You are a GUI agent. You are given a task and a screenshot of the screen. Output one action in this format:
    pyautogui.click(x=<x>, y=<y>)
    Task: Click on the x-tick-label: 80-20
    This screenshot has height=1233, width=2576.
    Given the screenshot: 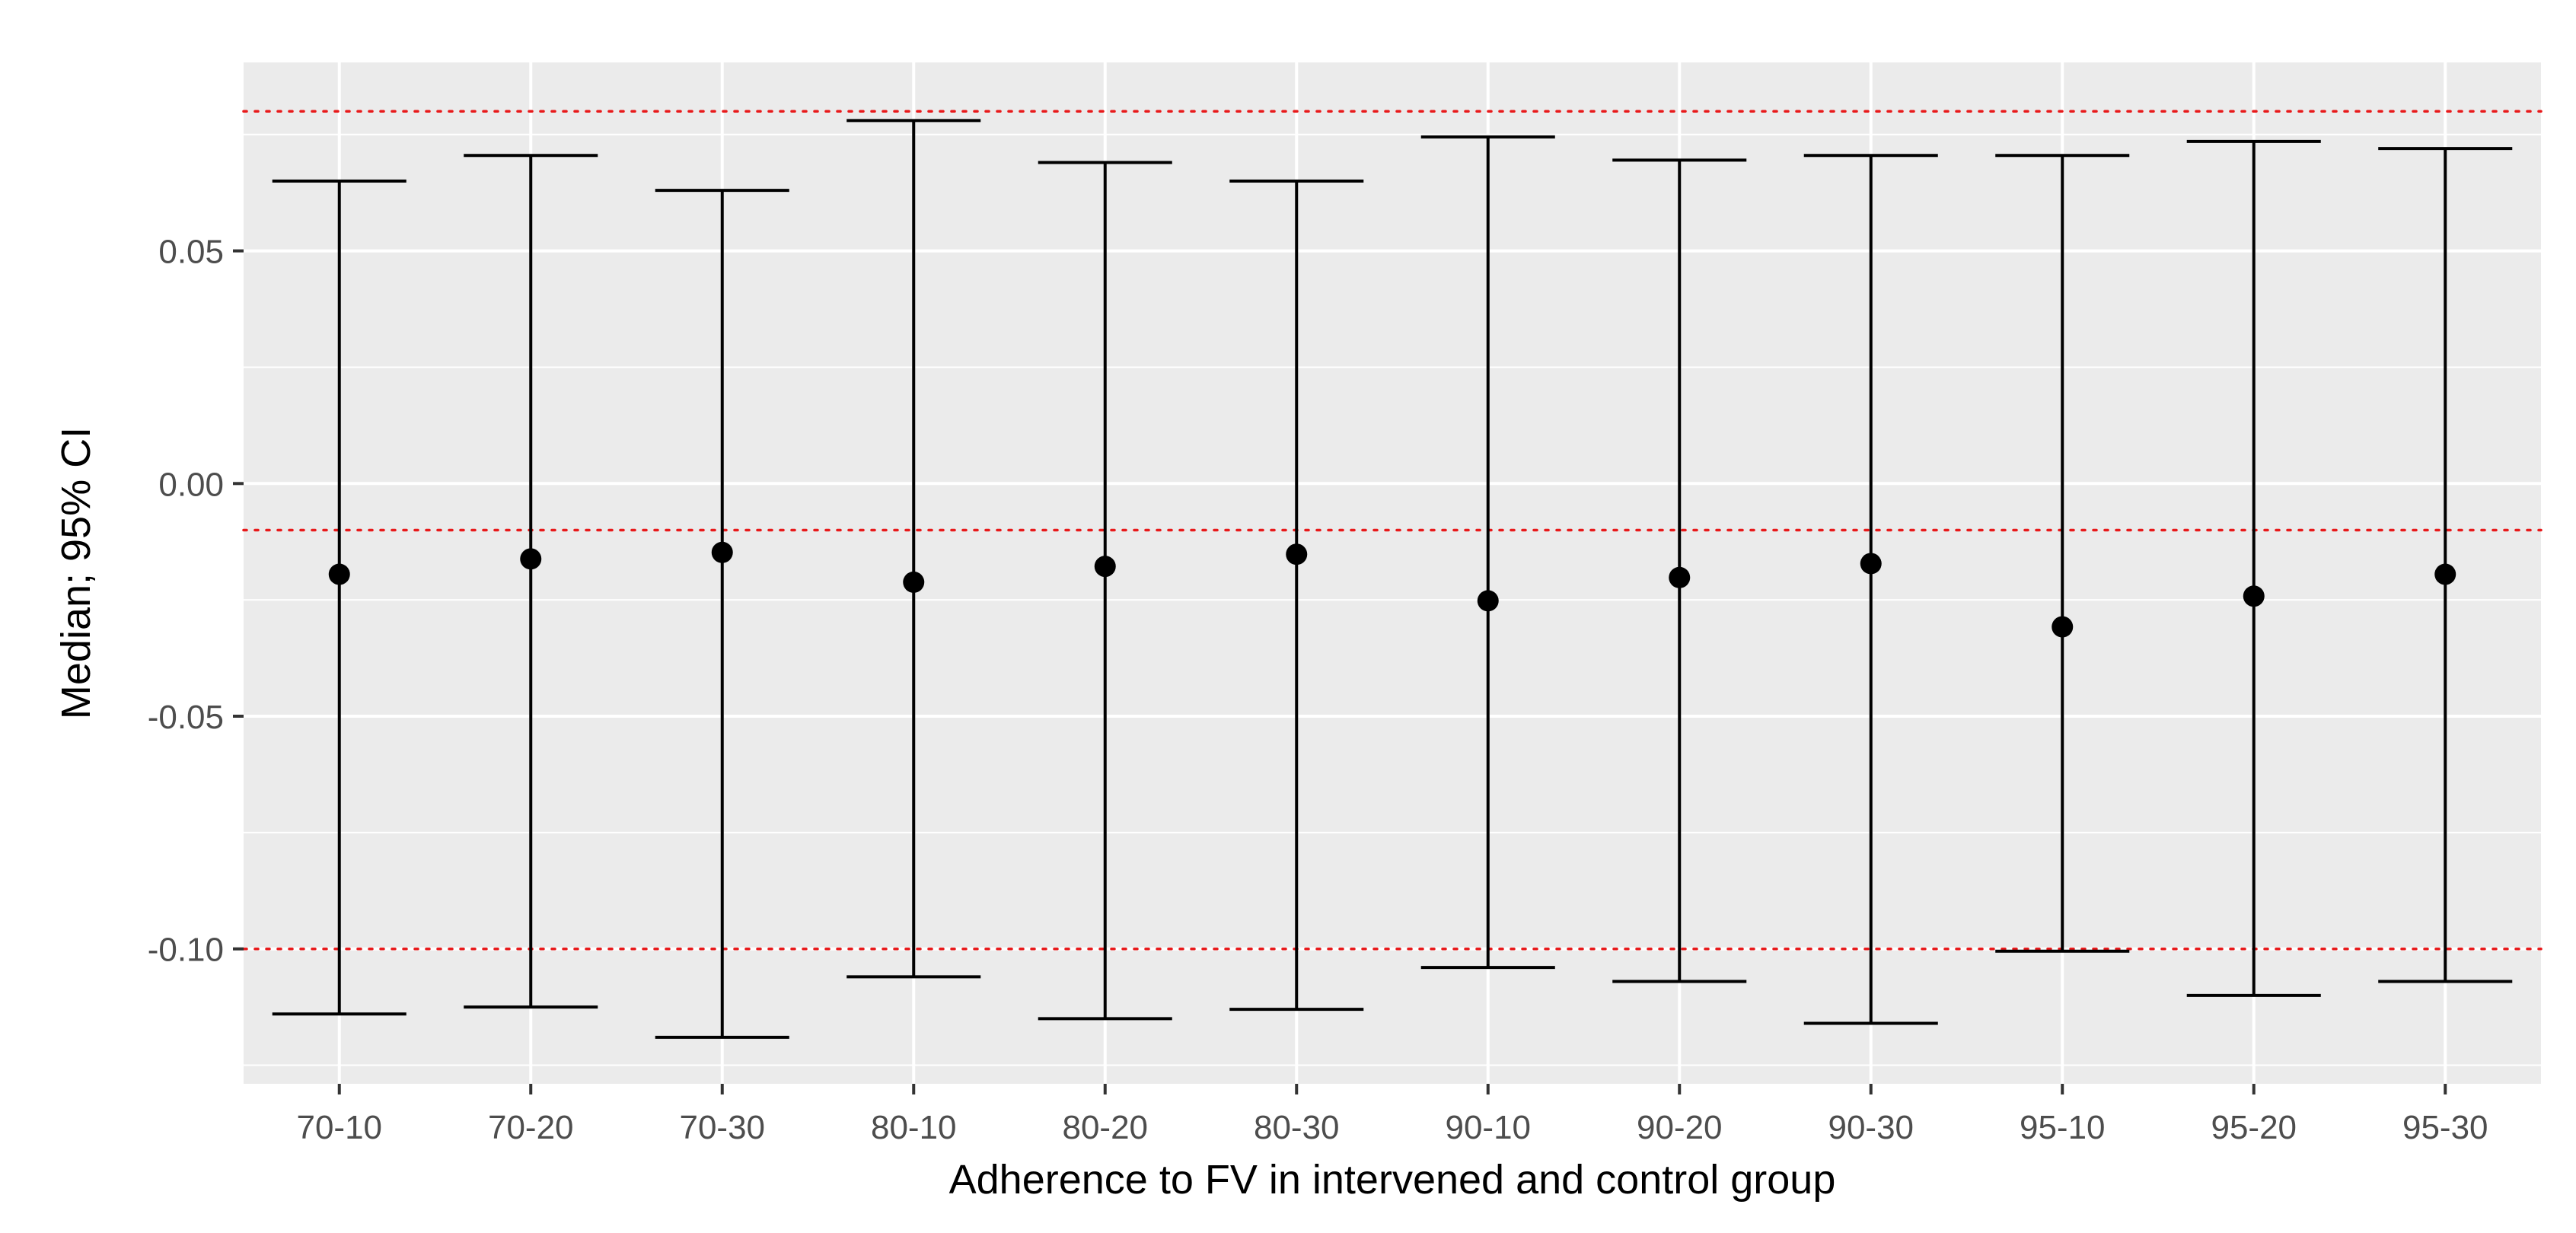 What is the action you would take?
    pyautogui.click(x=1105, y=1127)
    